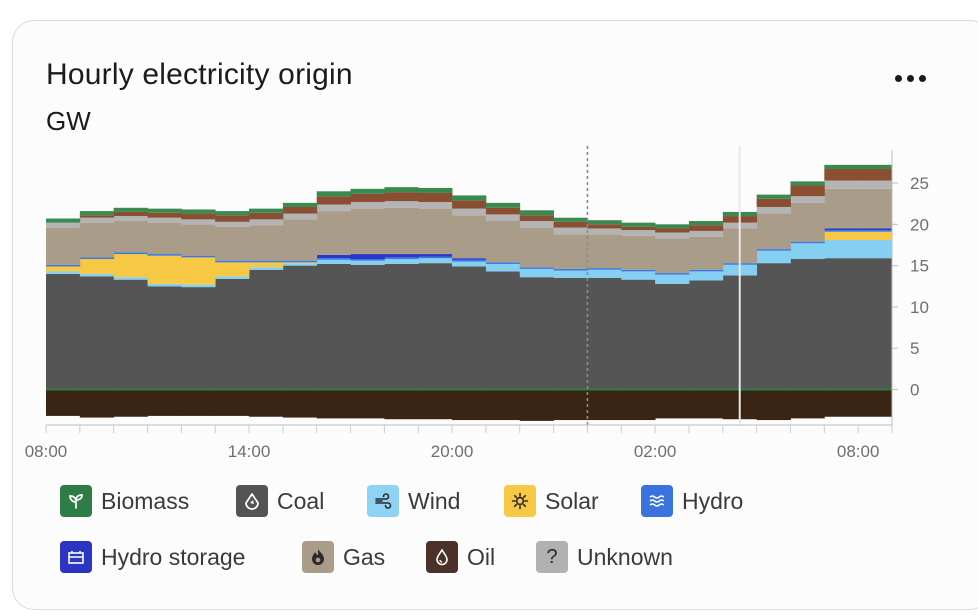 The image size is (978, 616). I want to click on y-tick-label: 0, so click(914, 389).